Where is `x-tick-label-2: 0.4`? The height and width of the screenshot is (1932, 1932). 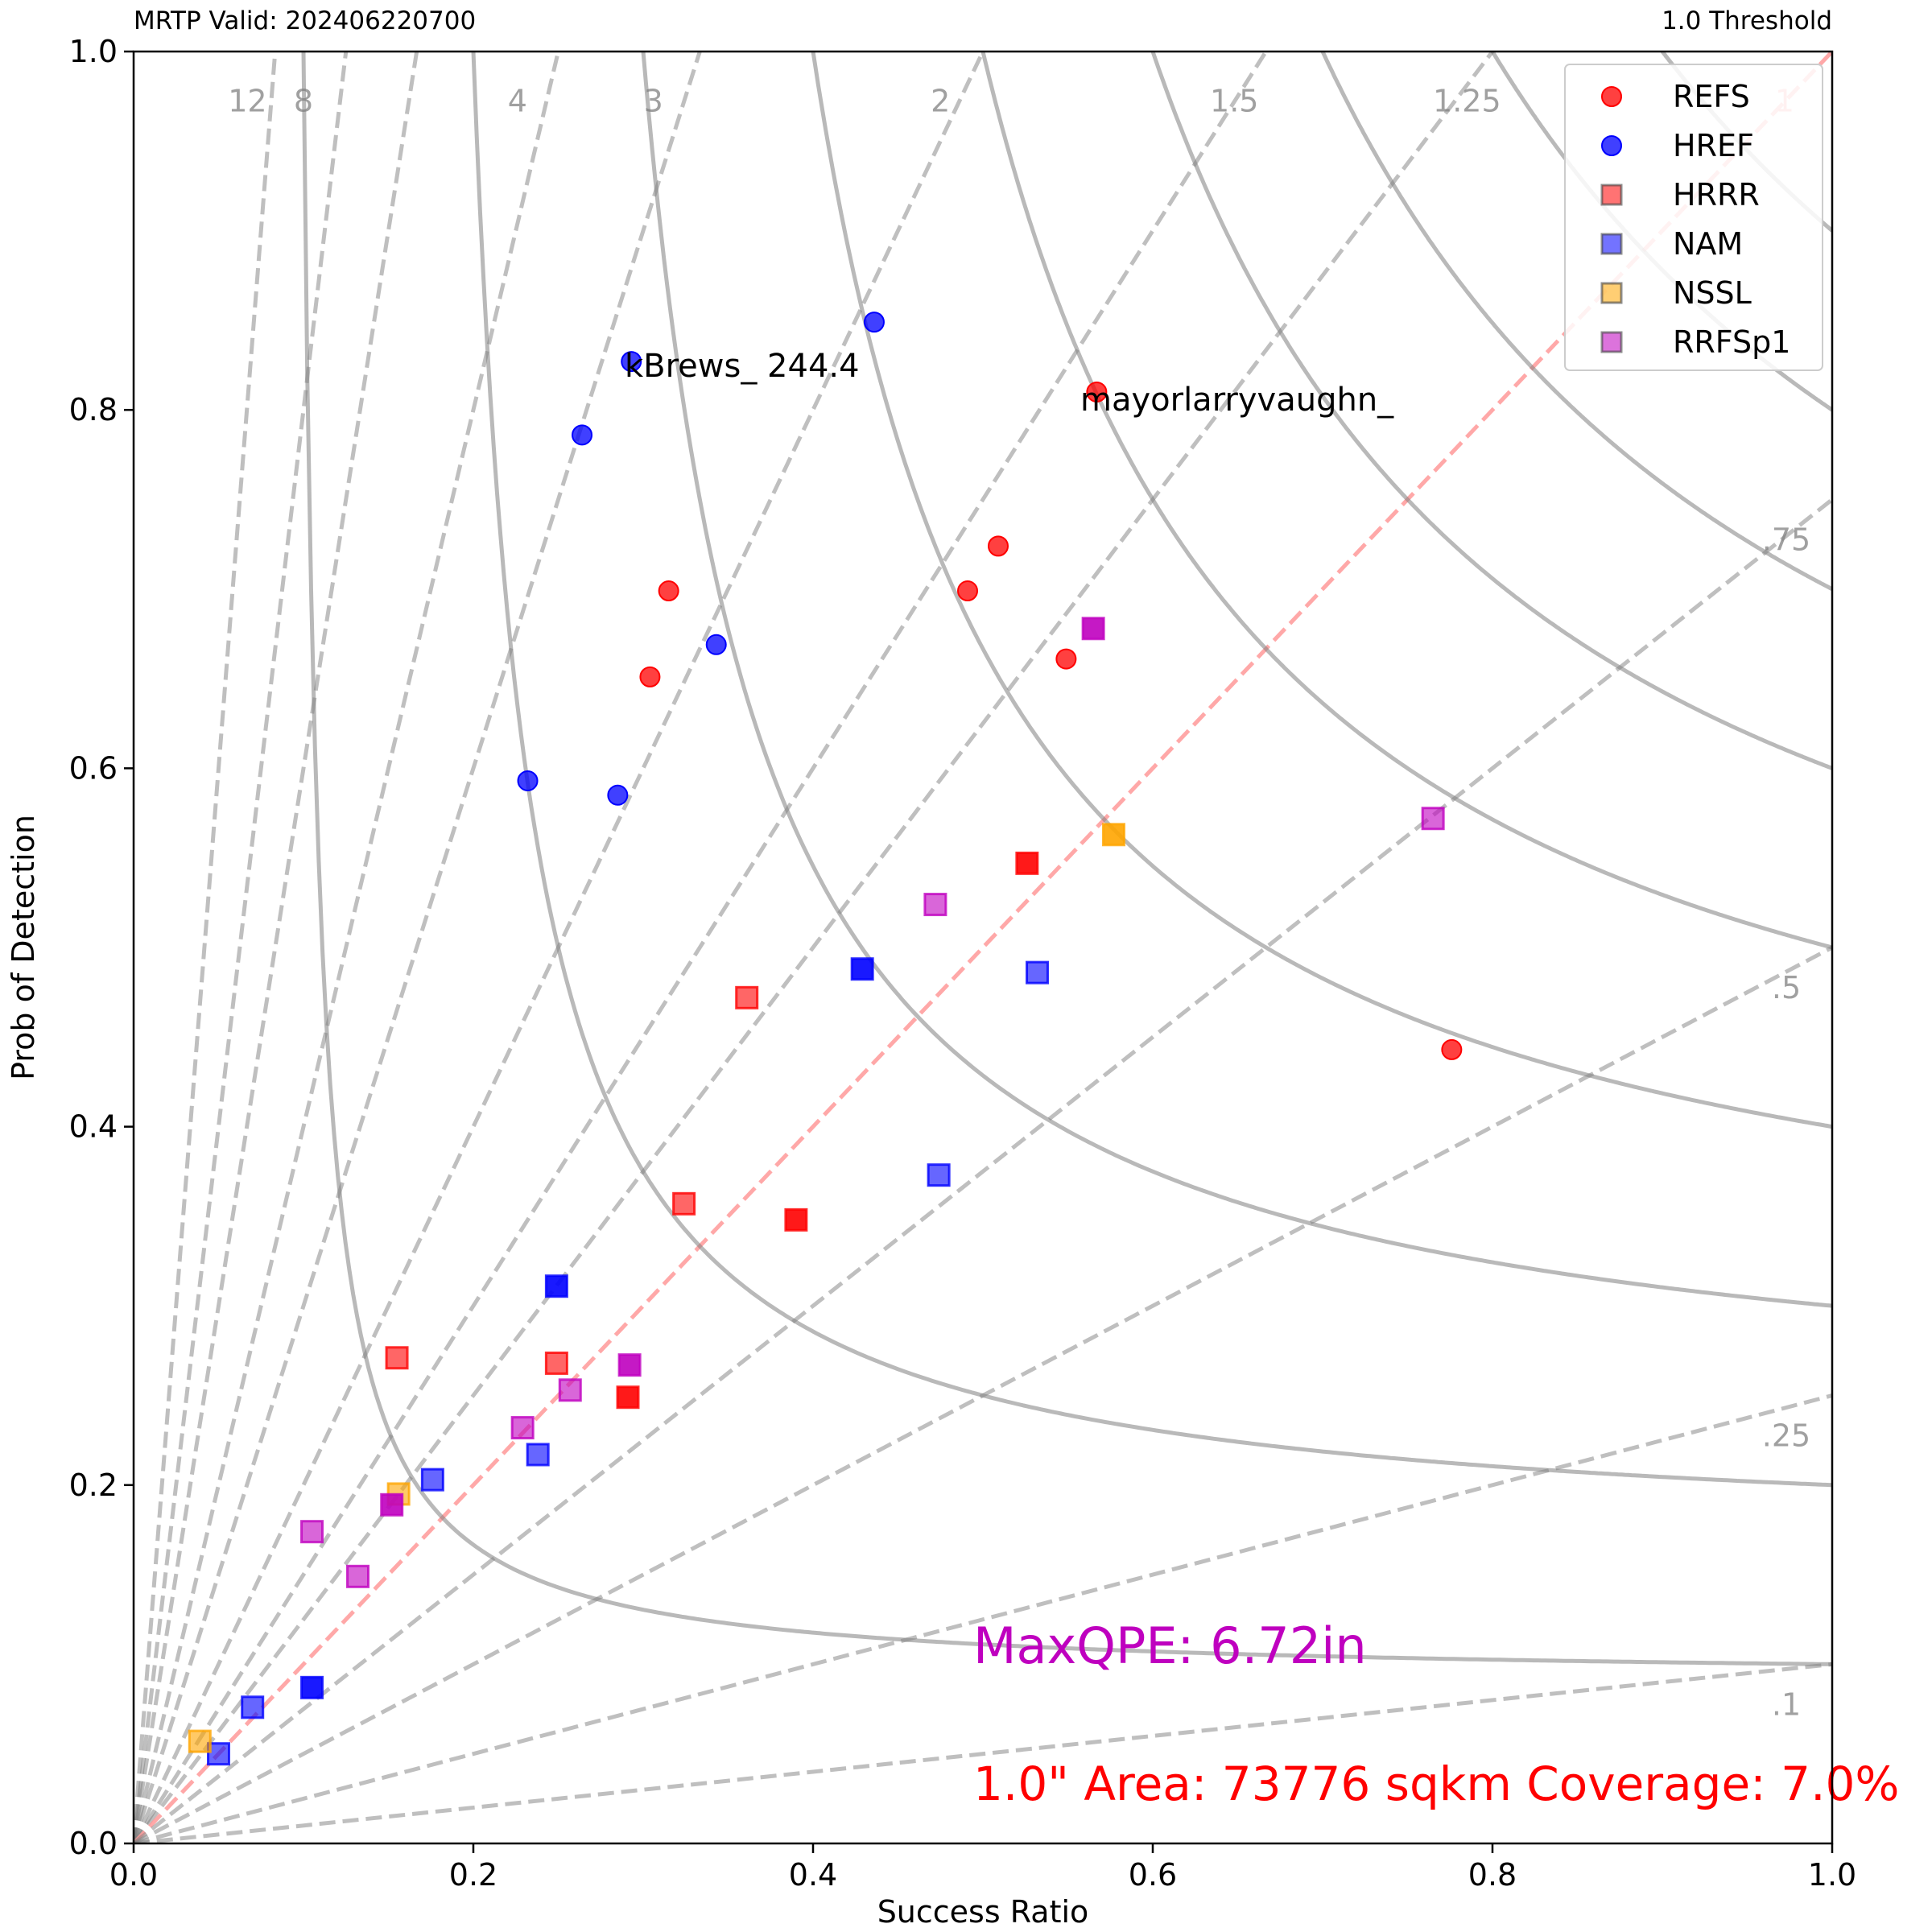 x-tick-label-2: 0.4 is located at coordinates (813, 1875).